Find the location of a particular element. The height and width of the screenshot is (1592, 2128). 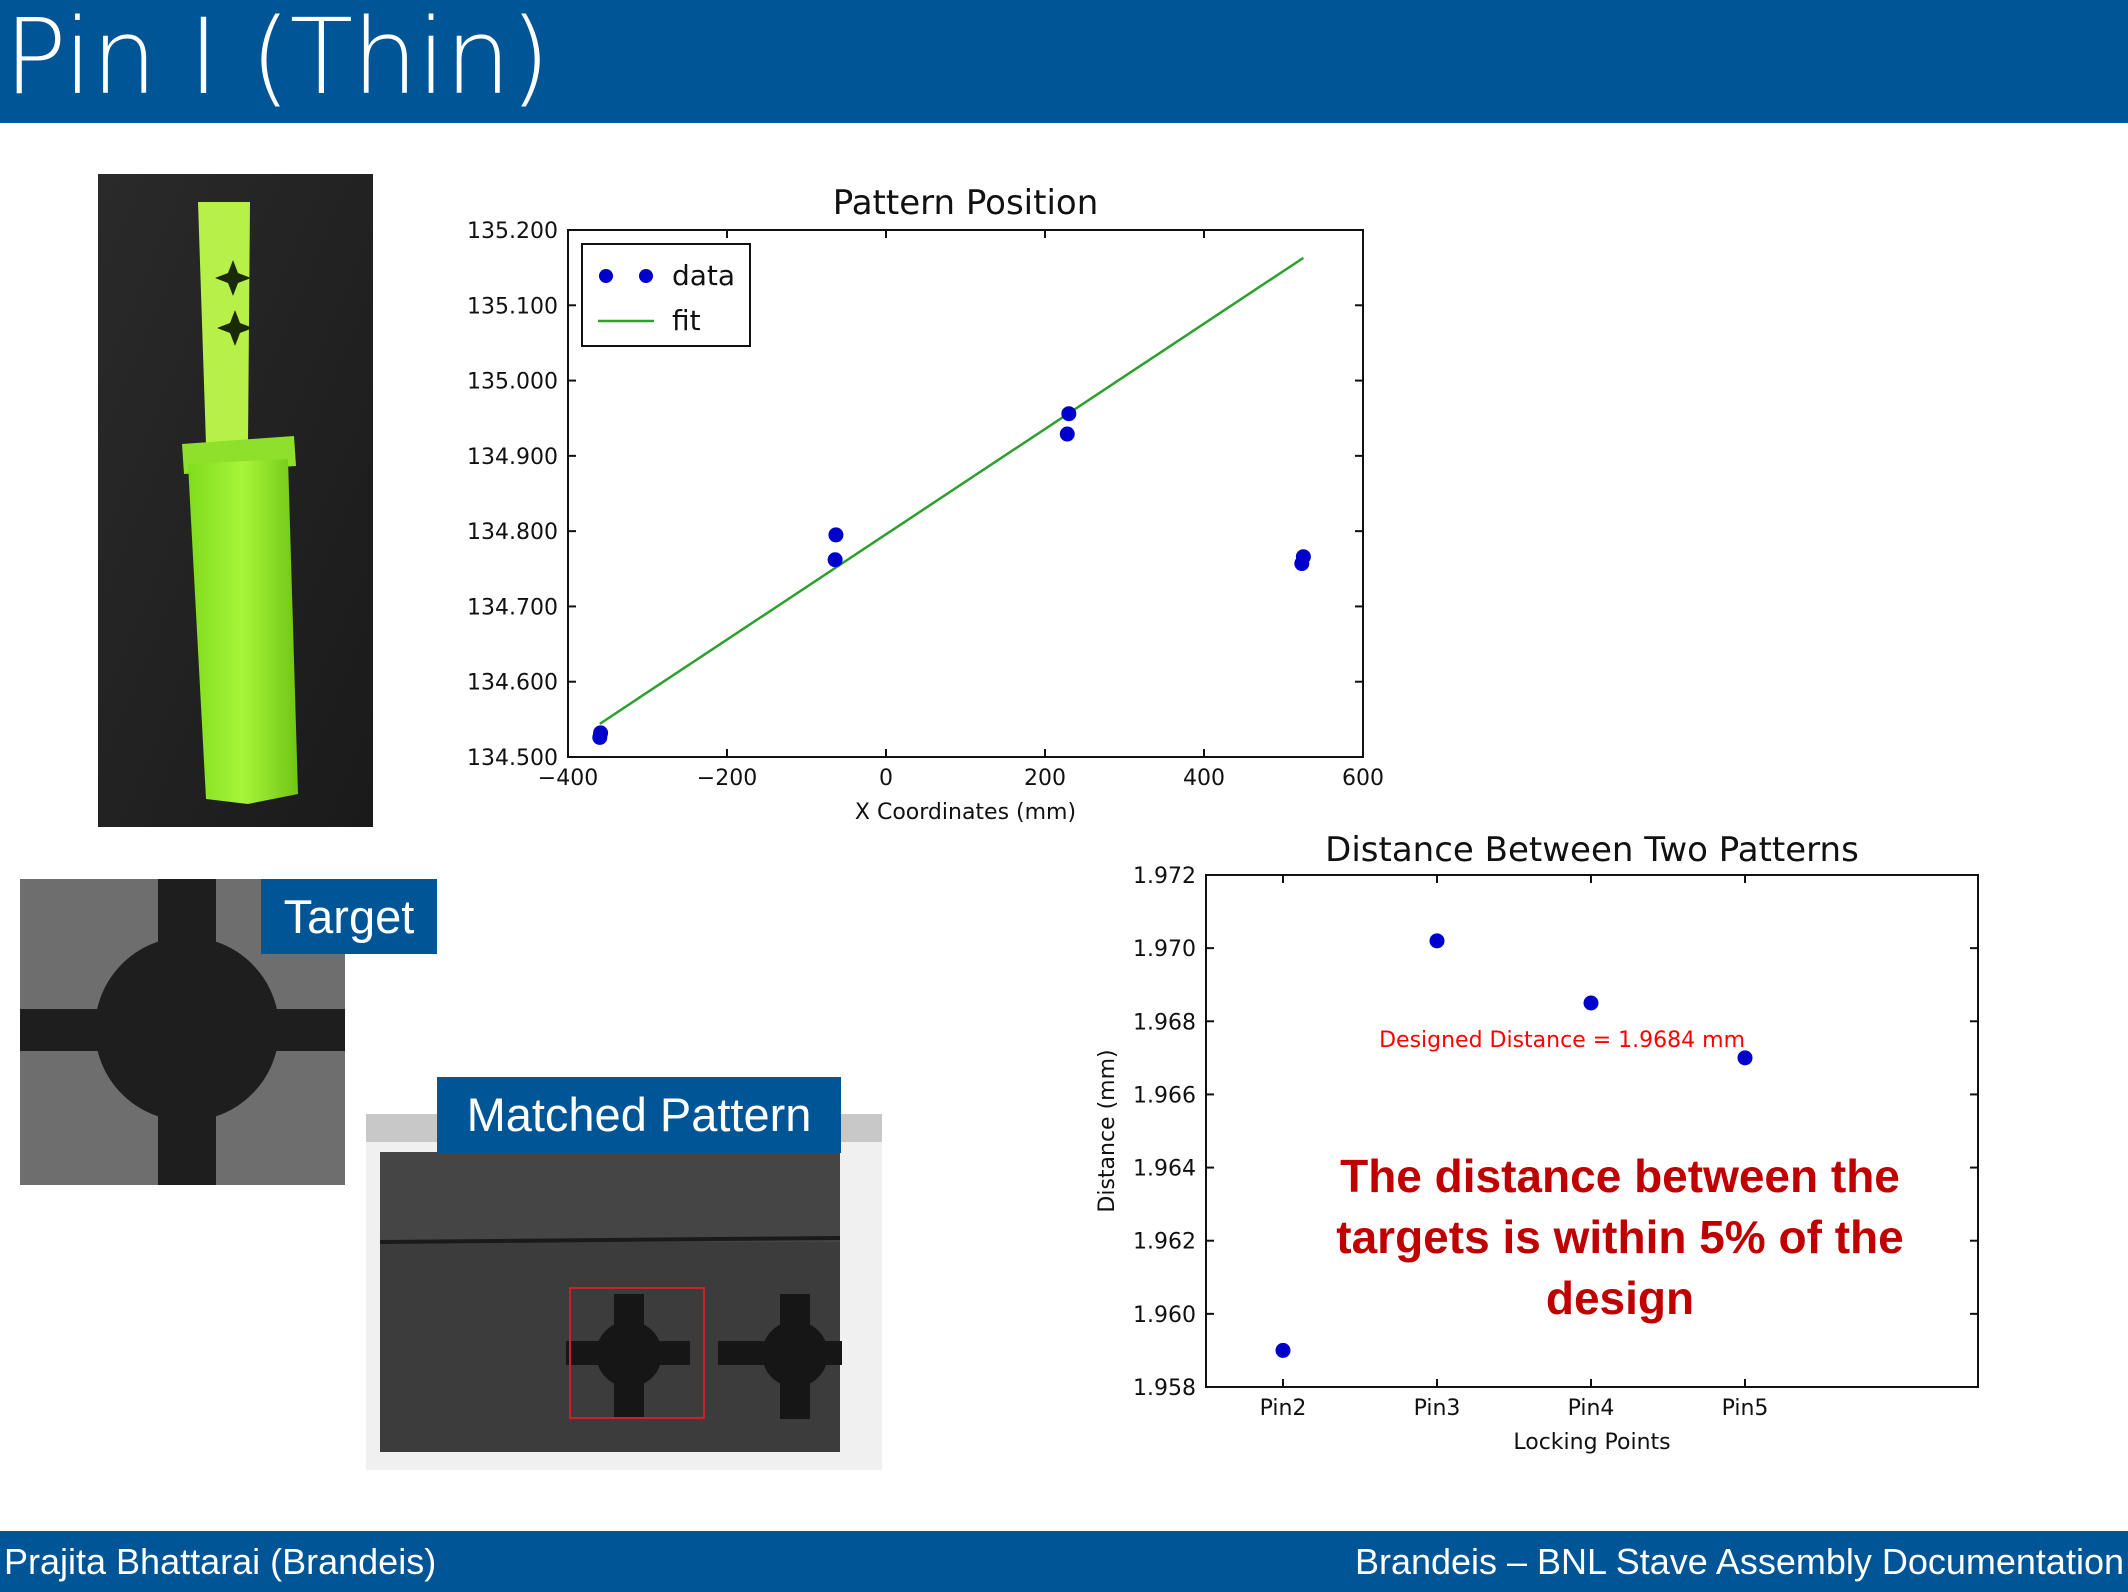

x-tick-label: Pin4 is located at coordinates (1591, 1408).